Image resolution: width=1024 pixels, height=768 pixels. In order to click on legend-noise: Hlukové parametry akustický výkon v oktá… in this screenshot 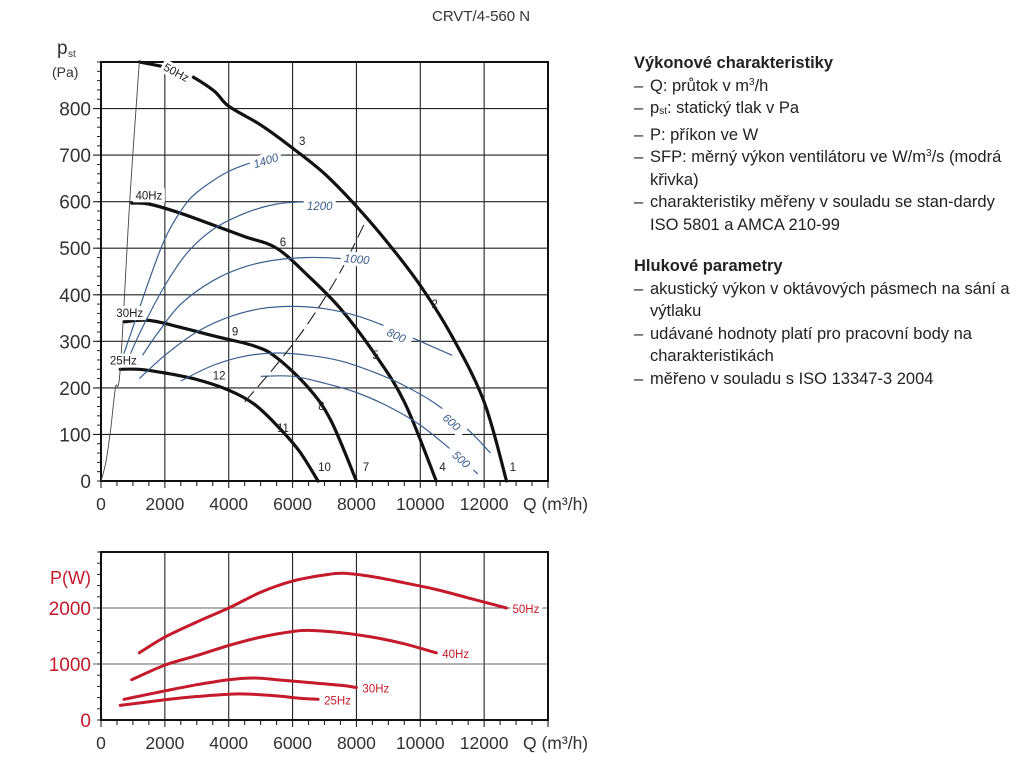, I will do `click(824, 322)`.